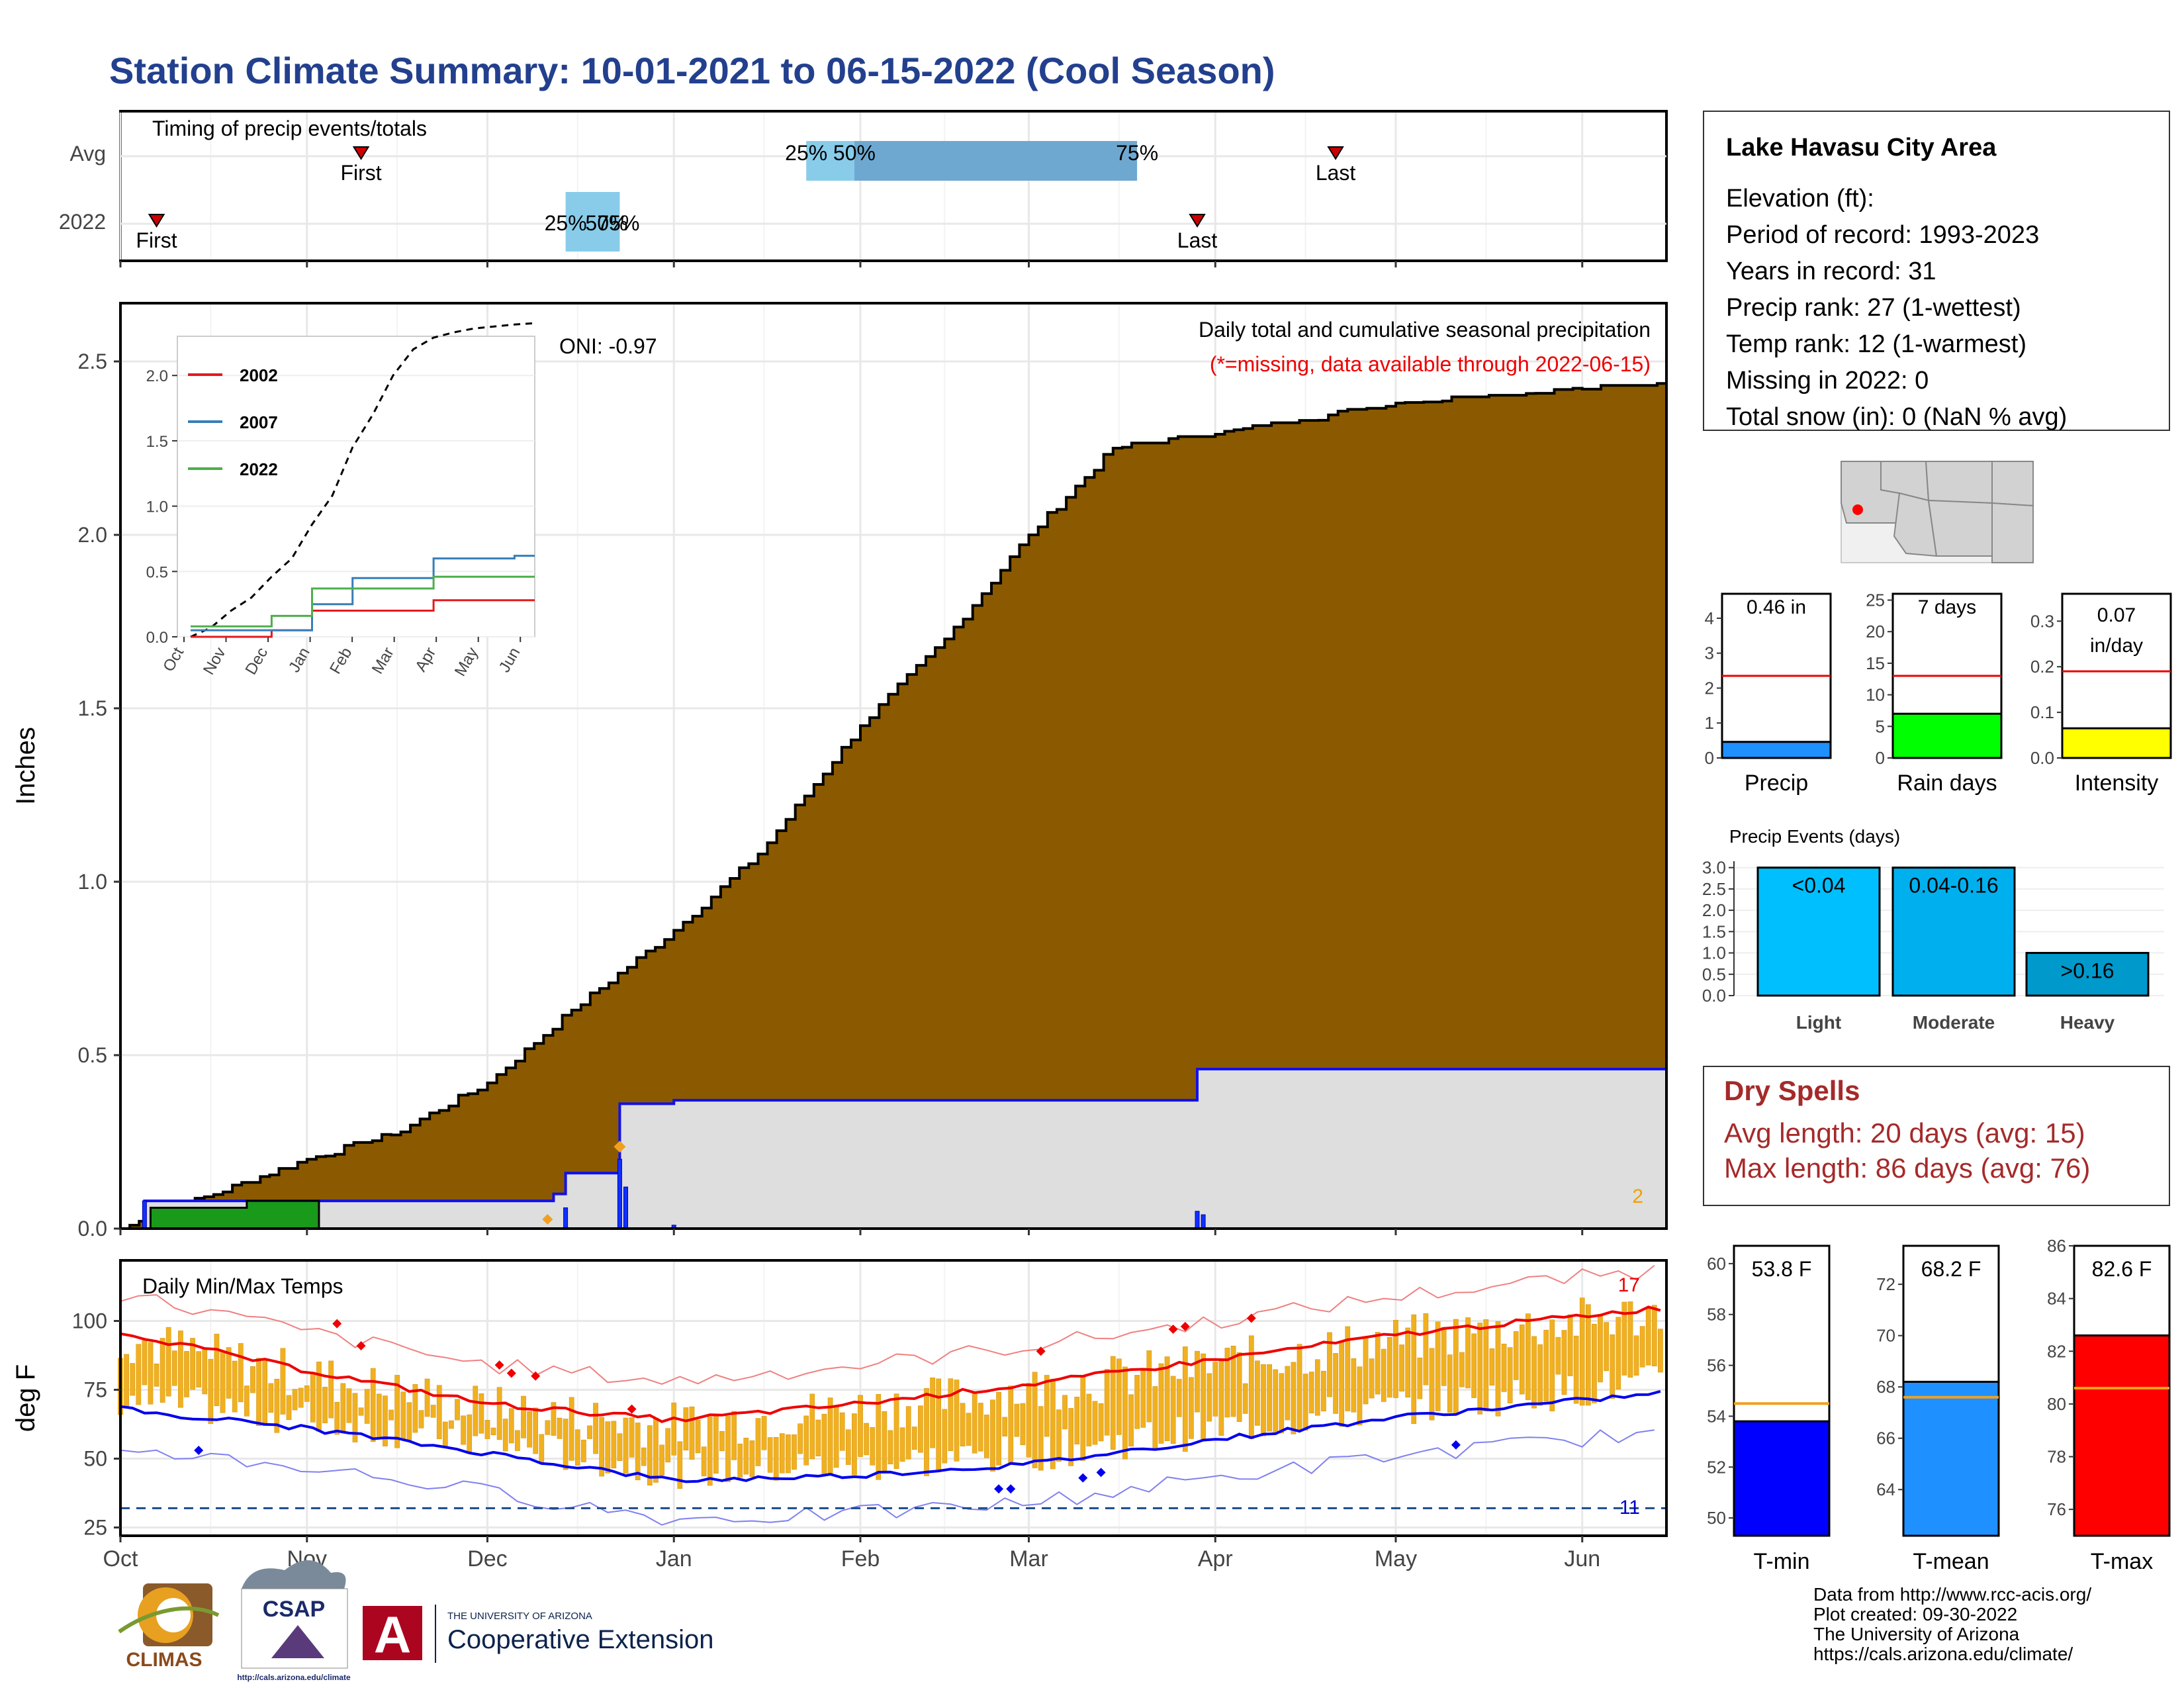 This screenshot has width=2184, height=1688. What do you see at coordinates (356, 486) in the screenshot?
I see `inset-frame` at bounding box center [356, 486].